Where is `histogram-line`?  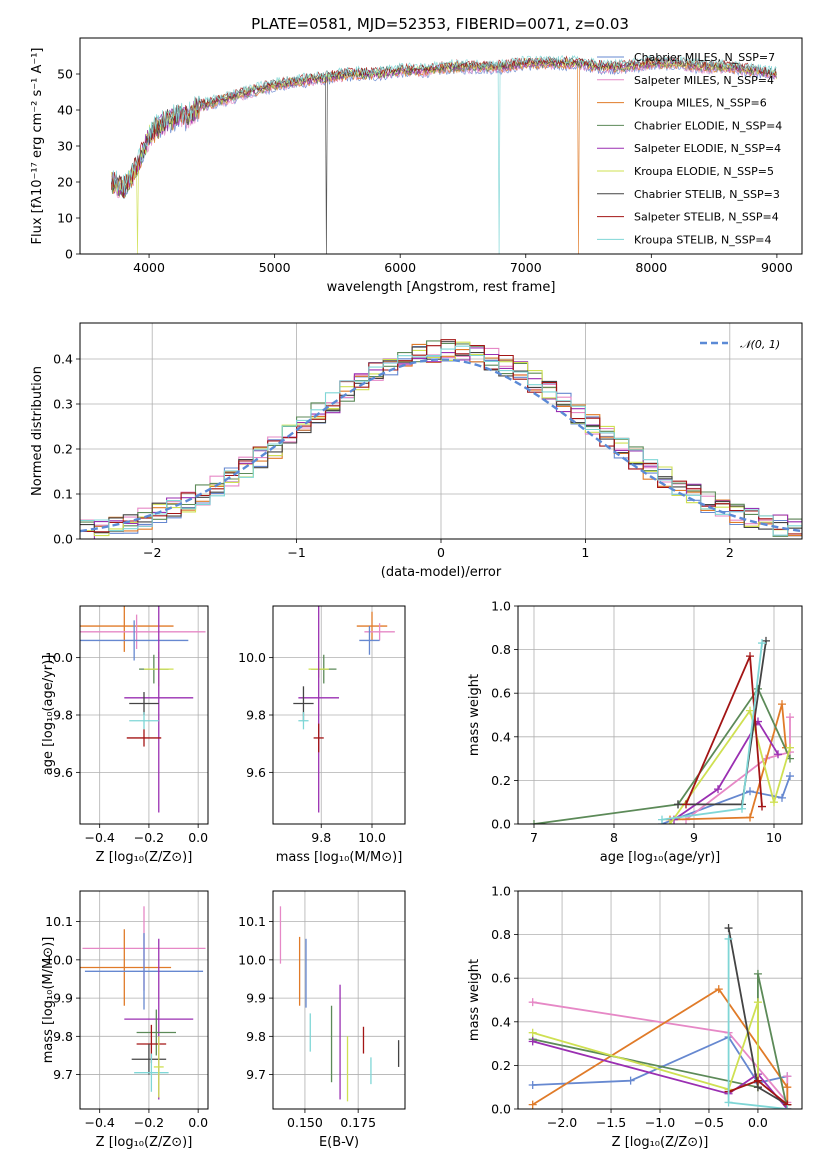 histogram-line is located at coordinates (441, 437).